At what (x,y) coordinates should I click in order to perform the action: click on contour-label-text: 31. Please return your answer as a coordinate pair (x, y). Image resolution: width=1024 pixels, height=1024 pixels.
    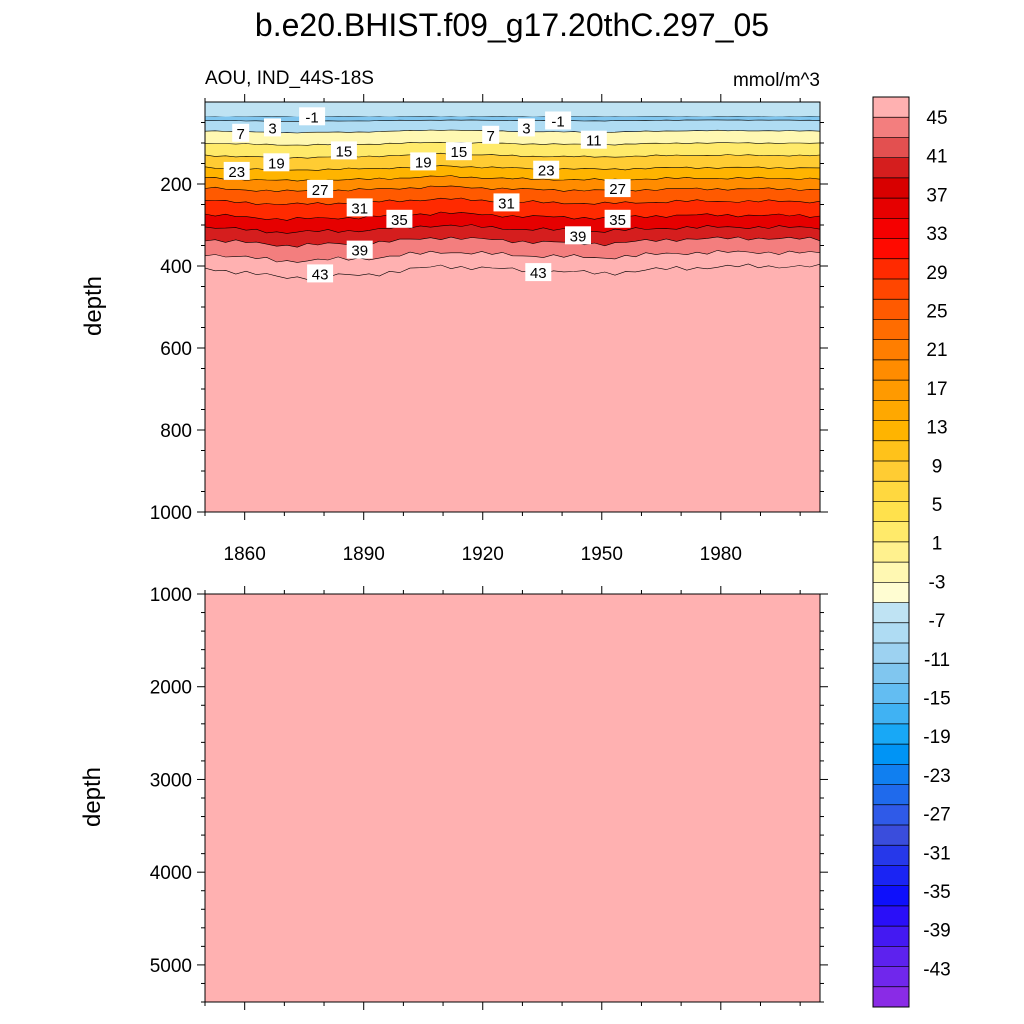
    Looking at the image, I should click on (359, 208).